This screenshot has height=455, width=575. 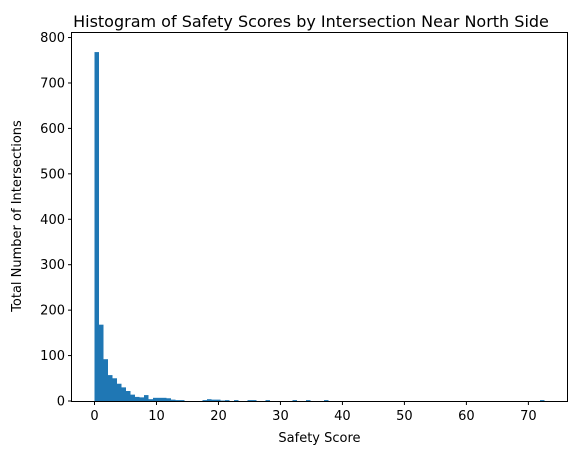 I want to click on x-tick-label: 0, so click(x=94, y=416).